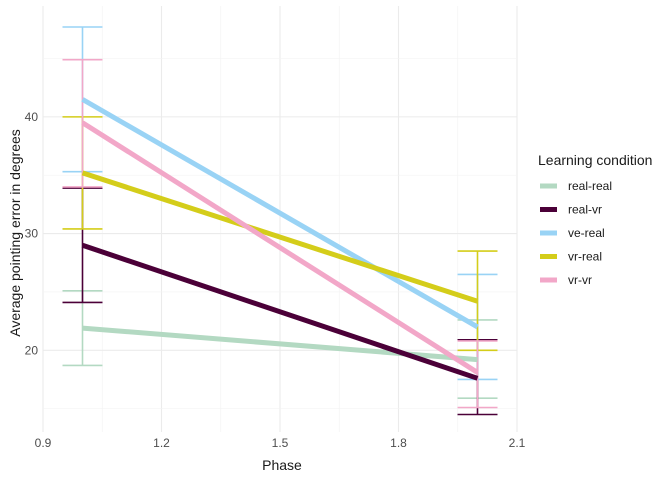 This screenshot has height=480, width=672. What do you see at coordinates (161, 443) in the screenshot?
I see `x-tick-label: 1.2` at bounding box center [161, 443].